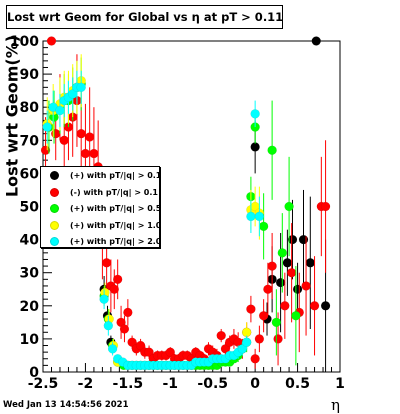 Image resolution: width=400 pixels, height=414 pixels. What do you see at coordinates (116, 225) in the screenshot?
I see `legend-label: (+) with pT/|q| > 1.0` at bounding box center [116, 225].